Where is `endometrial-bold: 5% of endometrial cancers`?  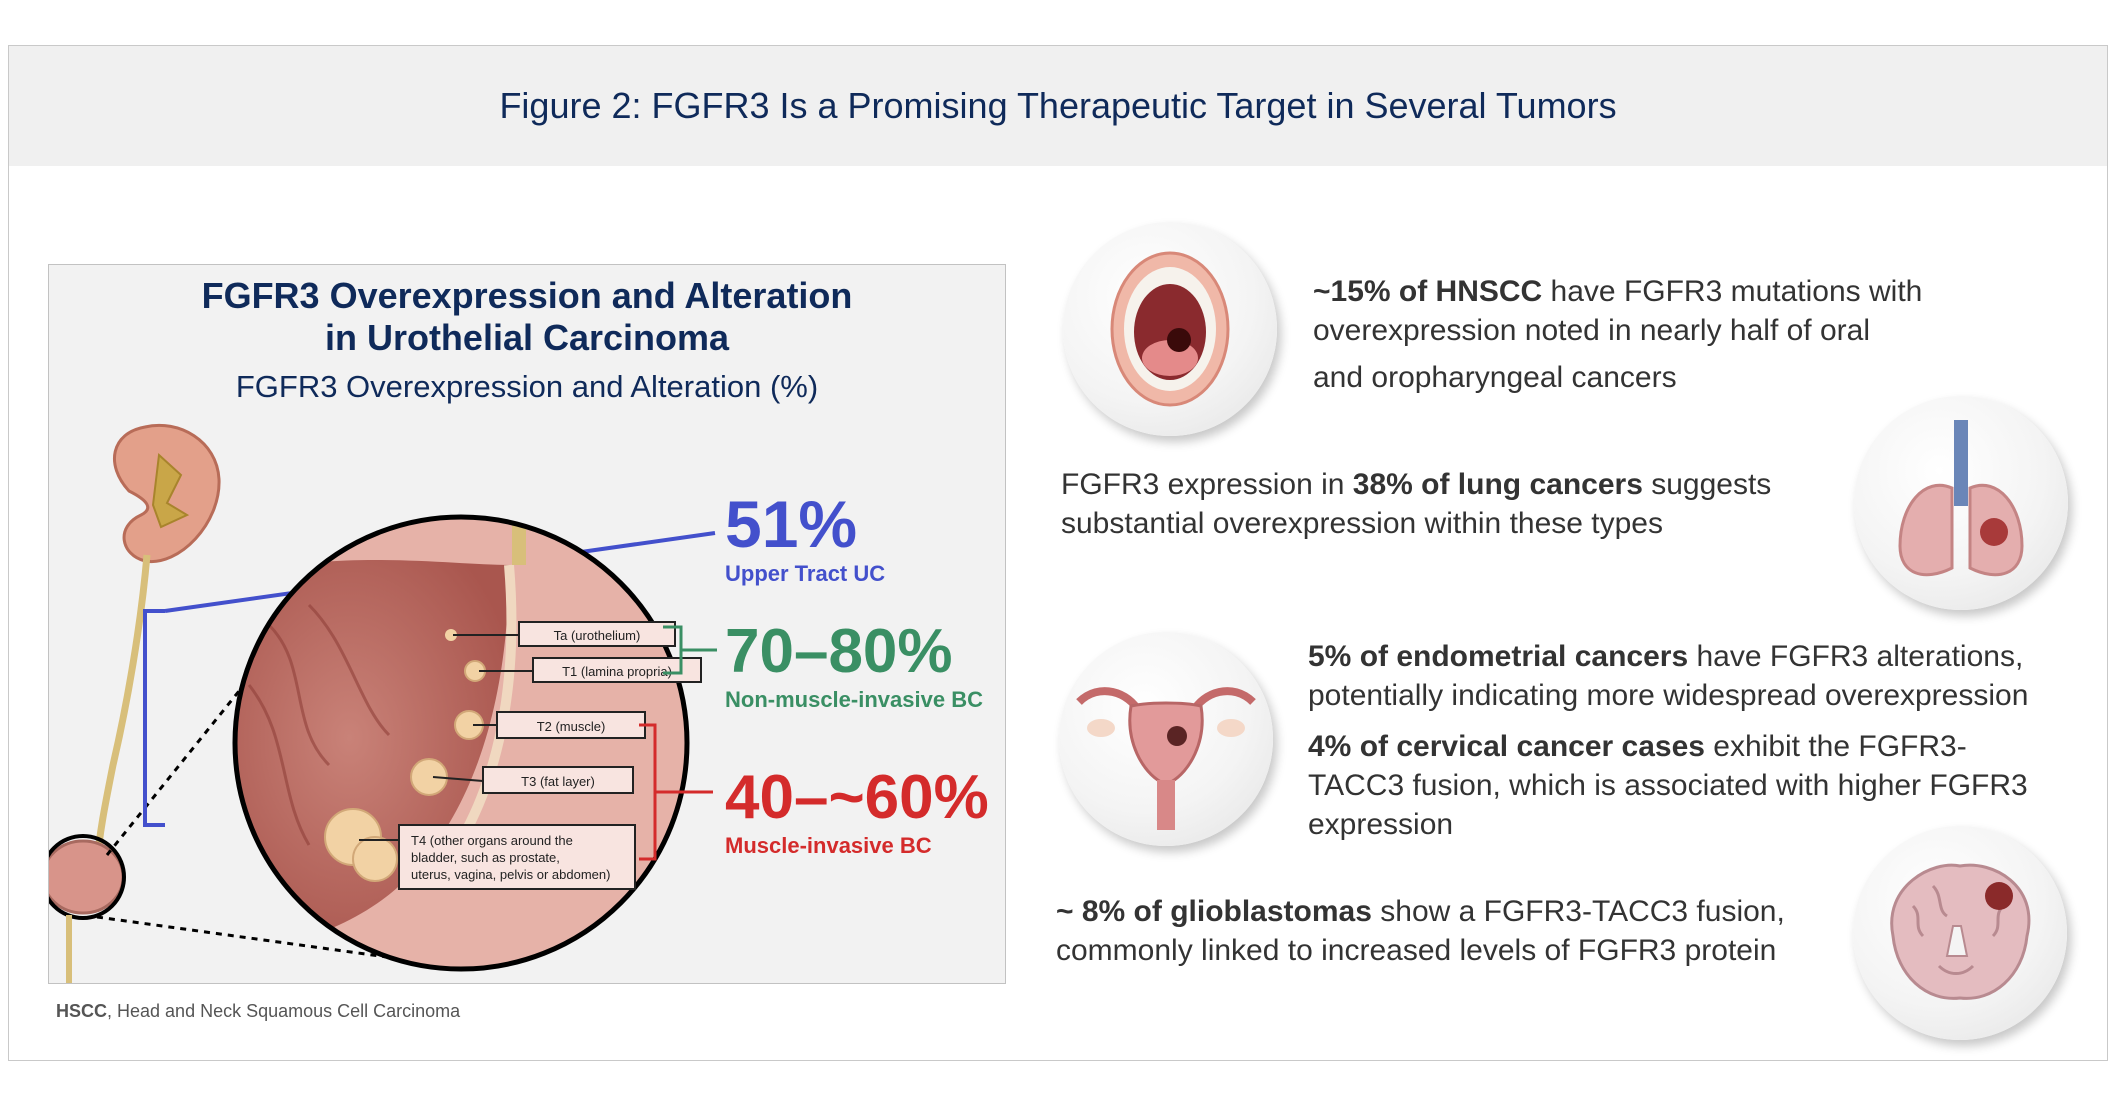
endometrial-bold: 5% of endometrial cancers is located at coordinates (1498, 656).